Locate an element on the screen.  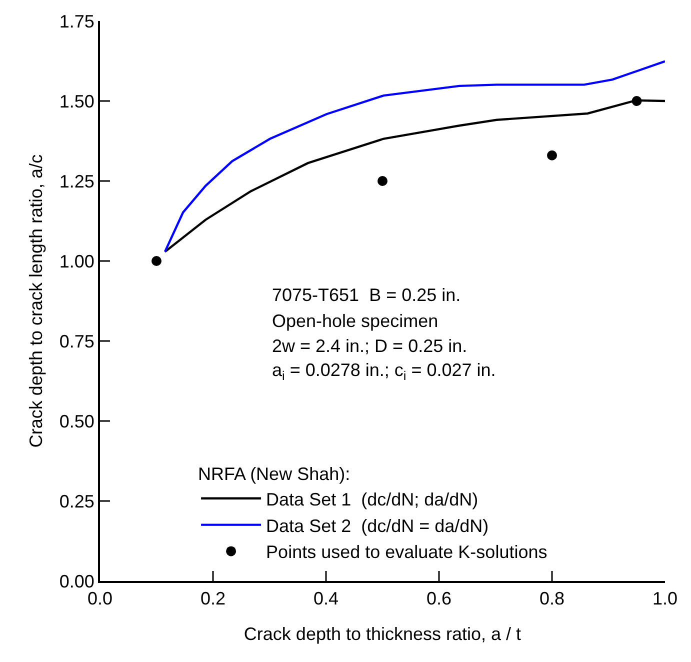
y-tick-label: 1.75 is located at coordinates (76, 21).